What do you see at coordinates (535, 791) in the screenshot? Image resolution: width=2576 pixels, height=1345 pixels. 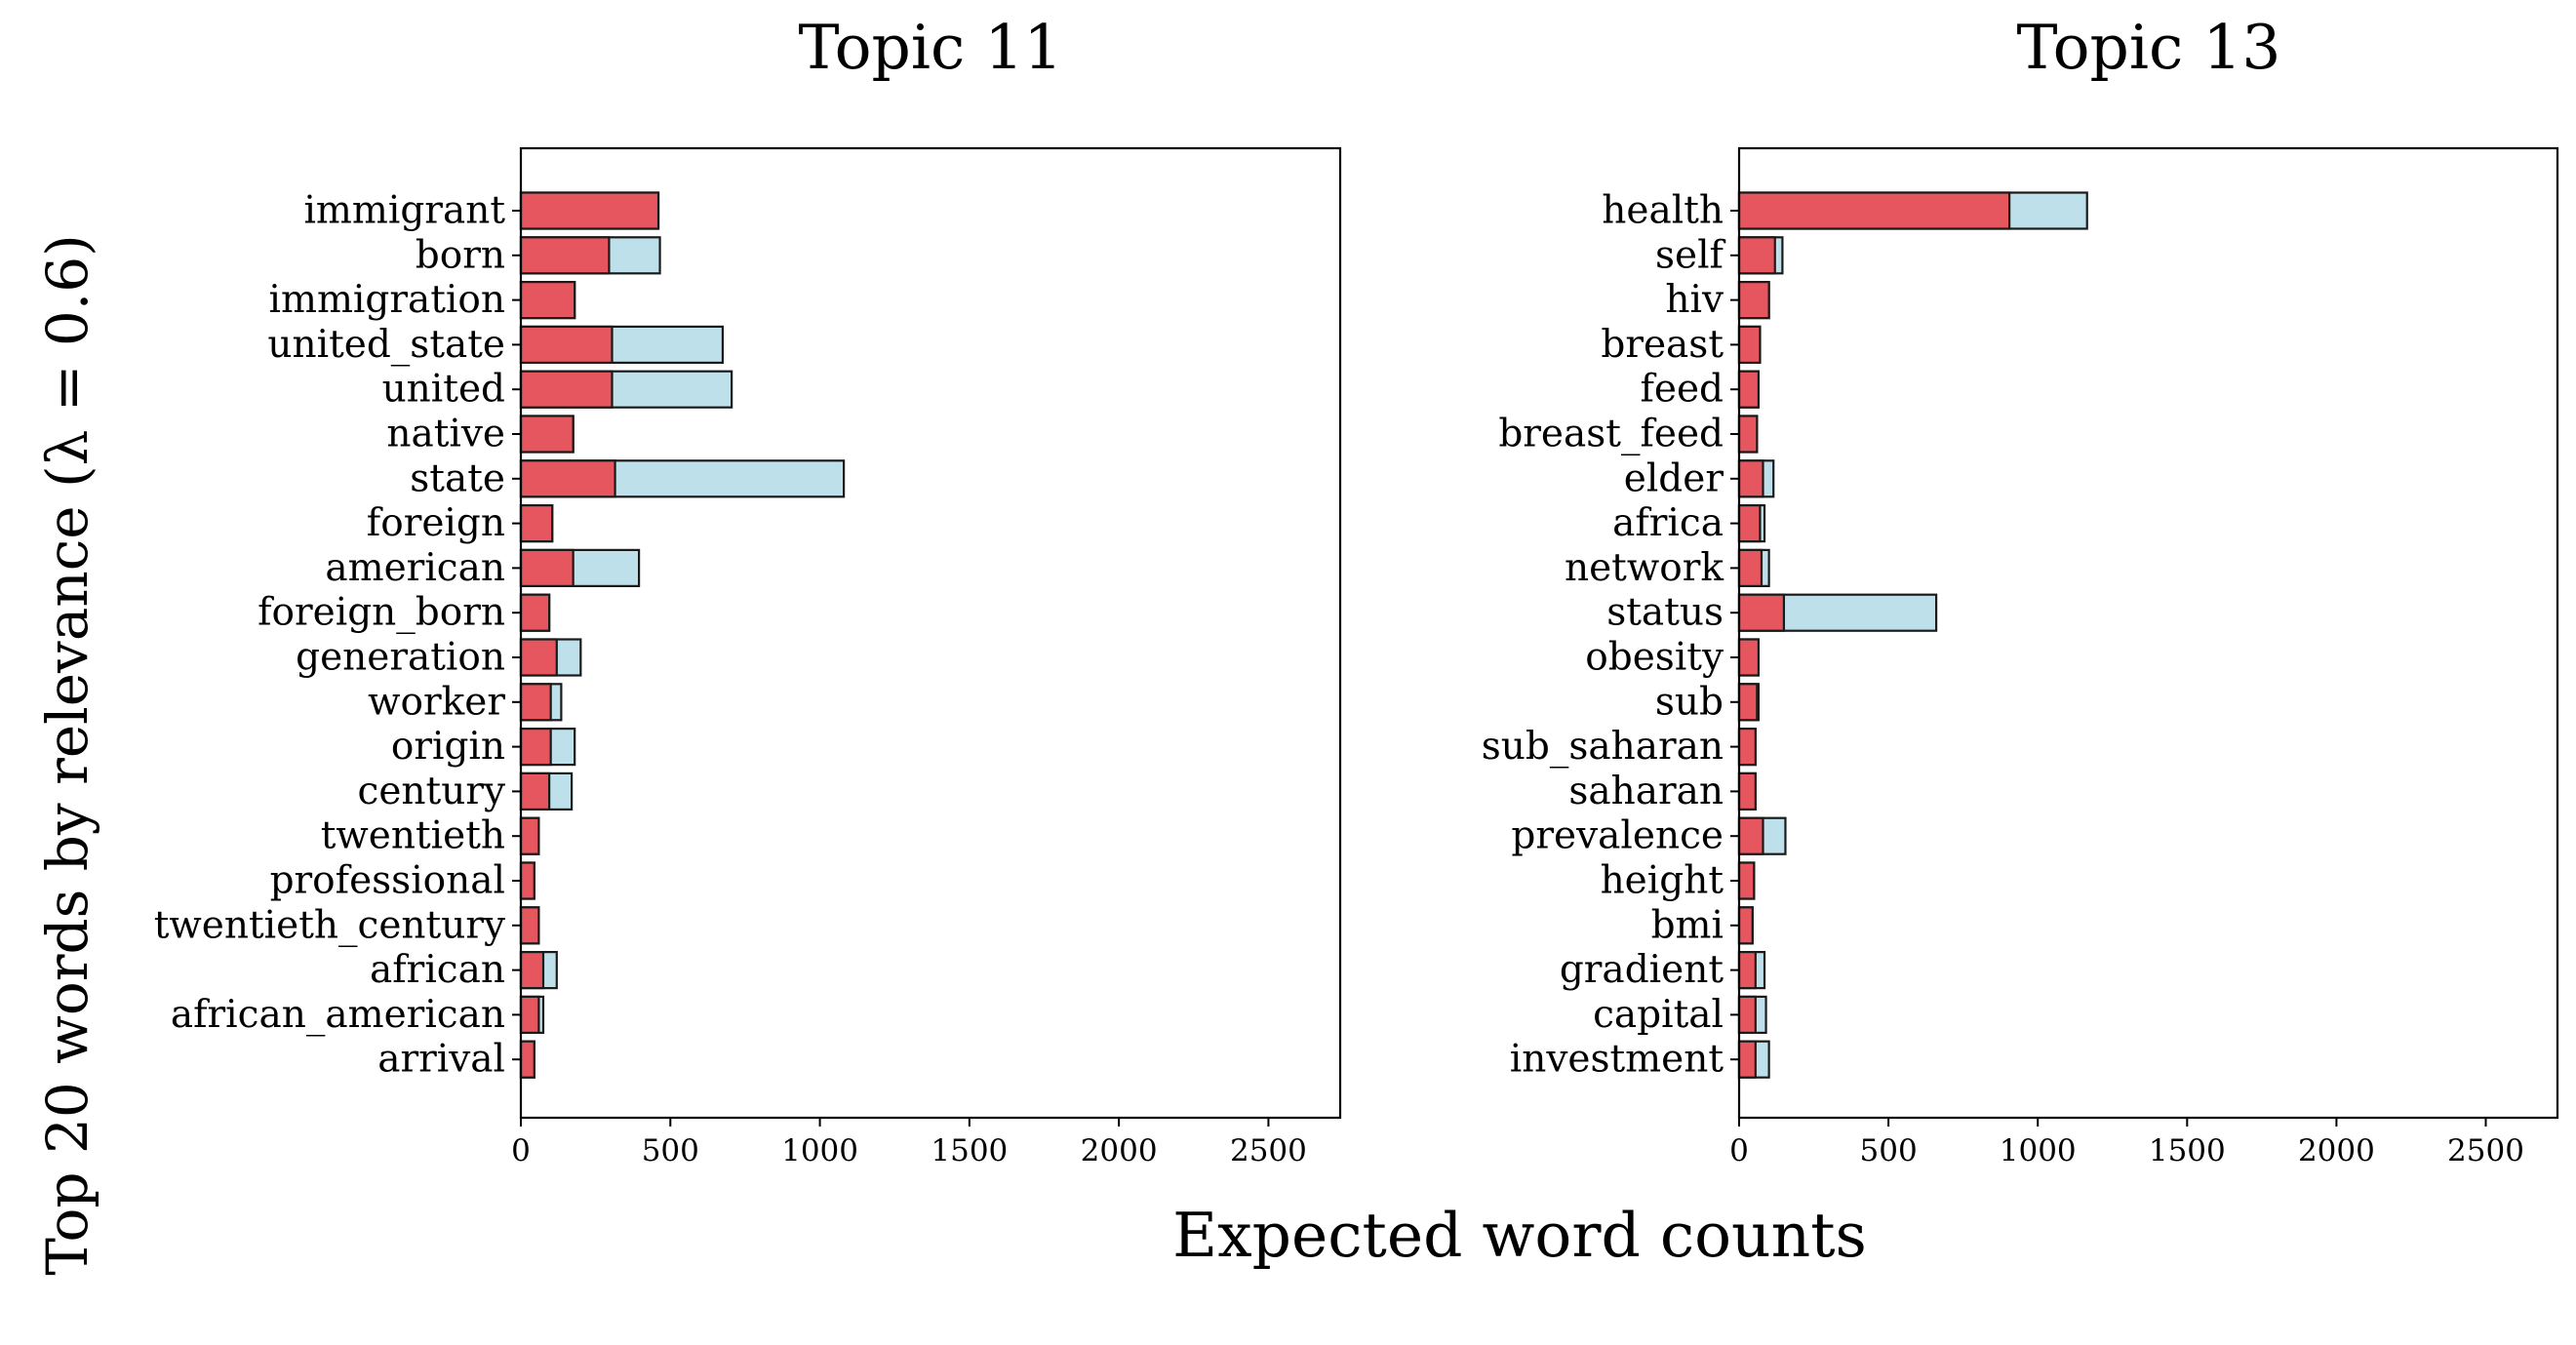 I see `bar-topic-century` at bounding box center [535, 791].